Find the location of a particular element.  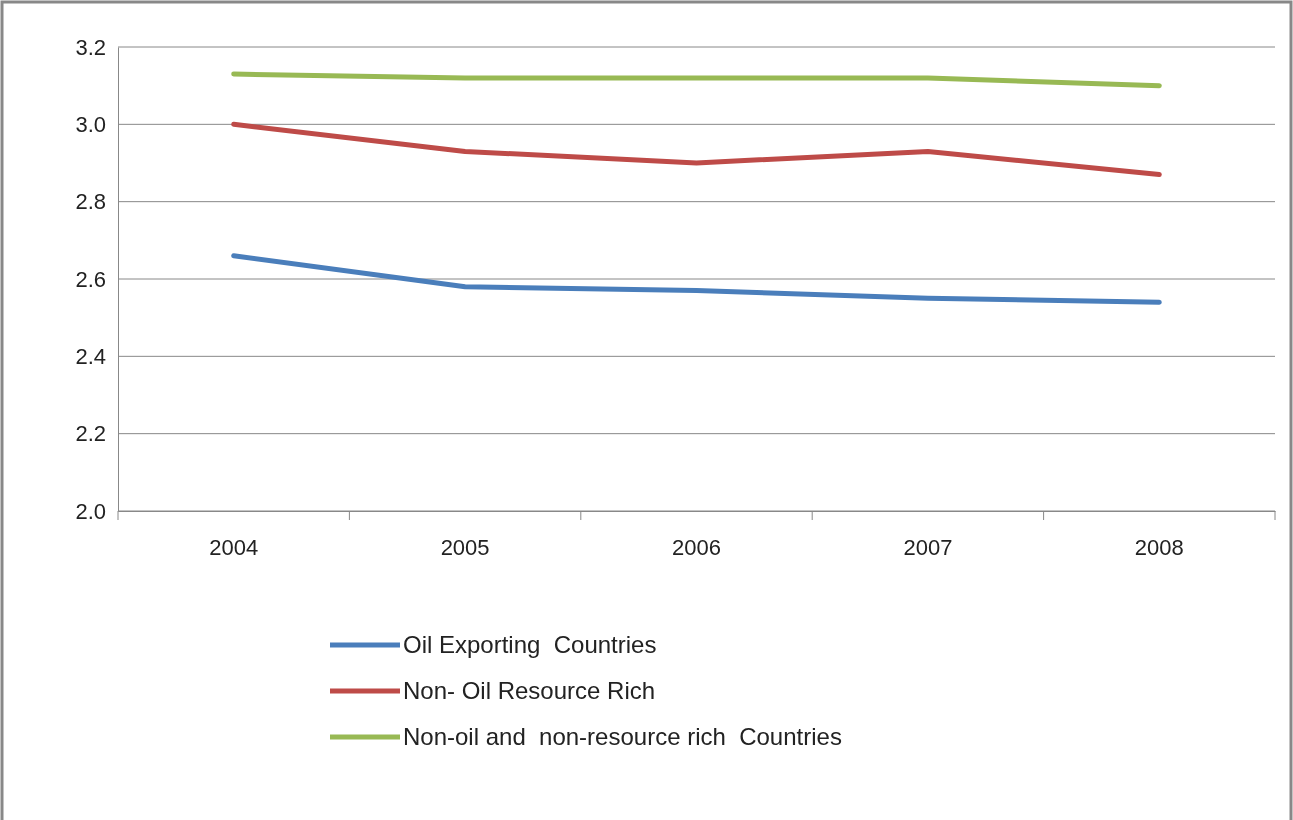

x-tick-label: 2005 is located at coordinates (465, 547).